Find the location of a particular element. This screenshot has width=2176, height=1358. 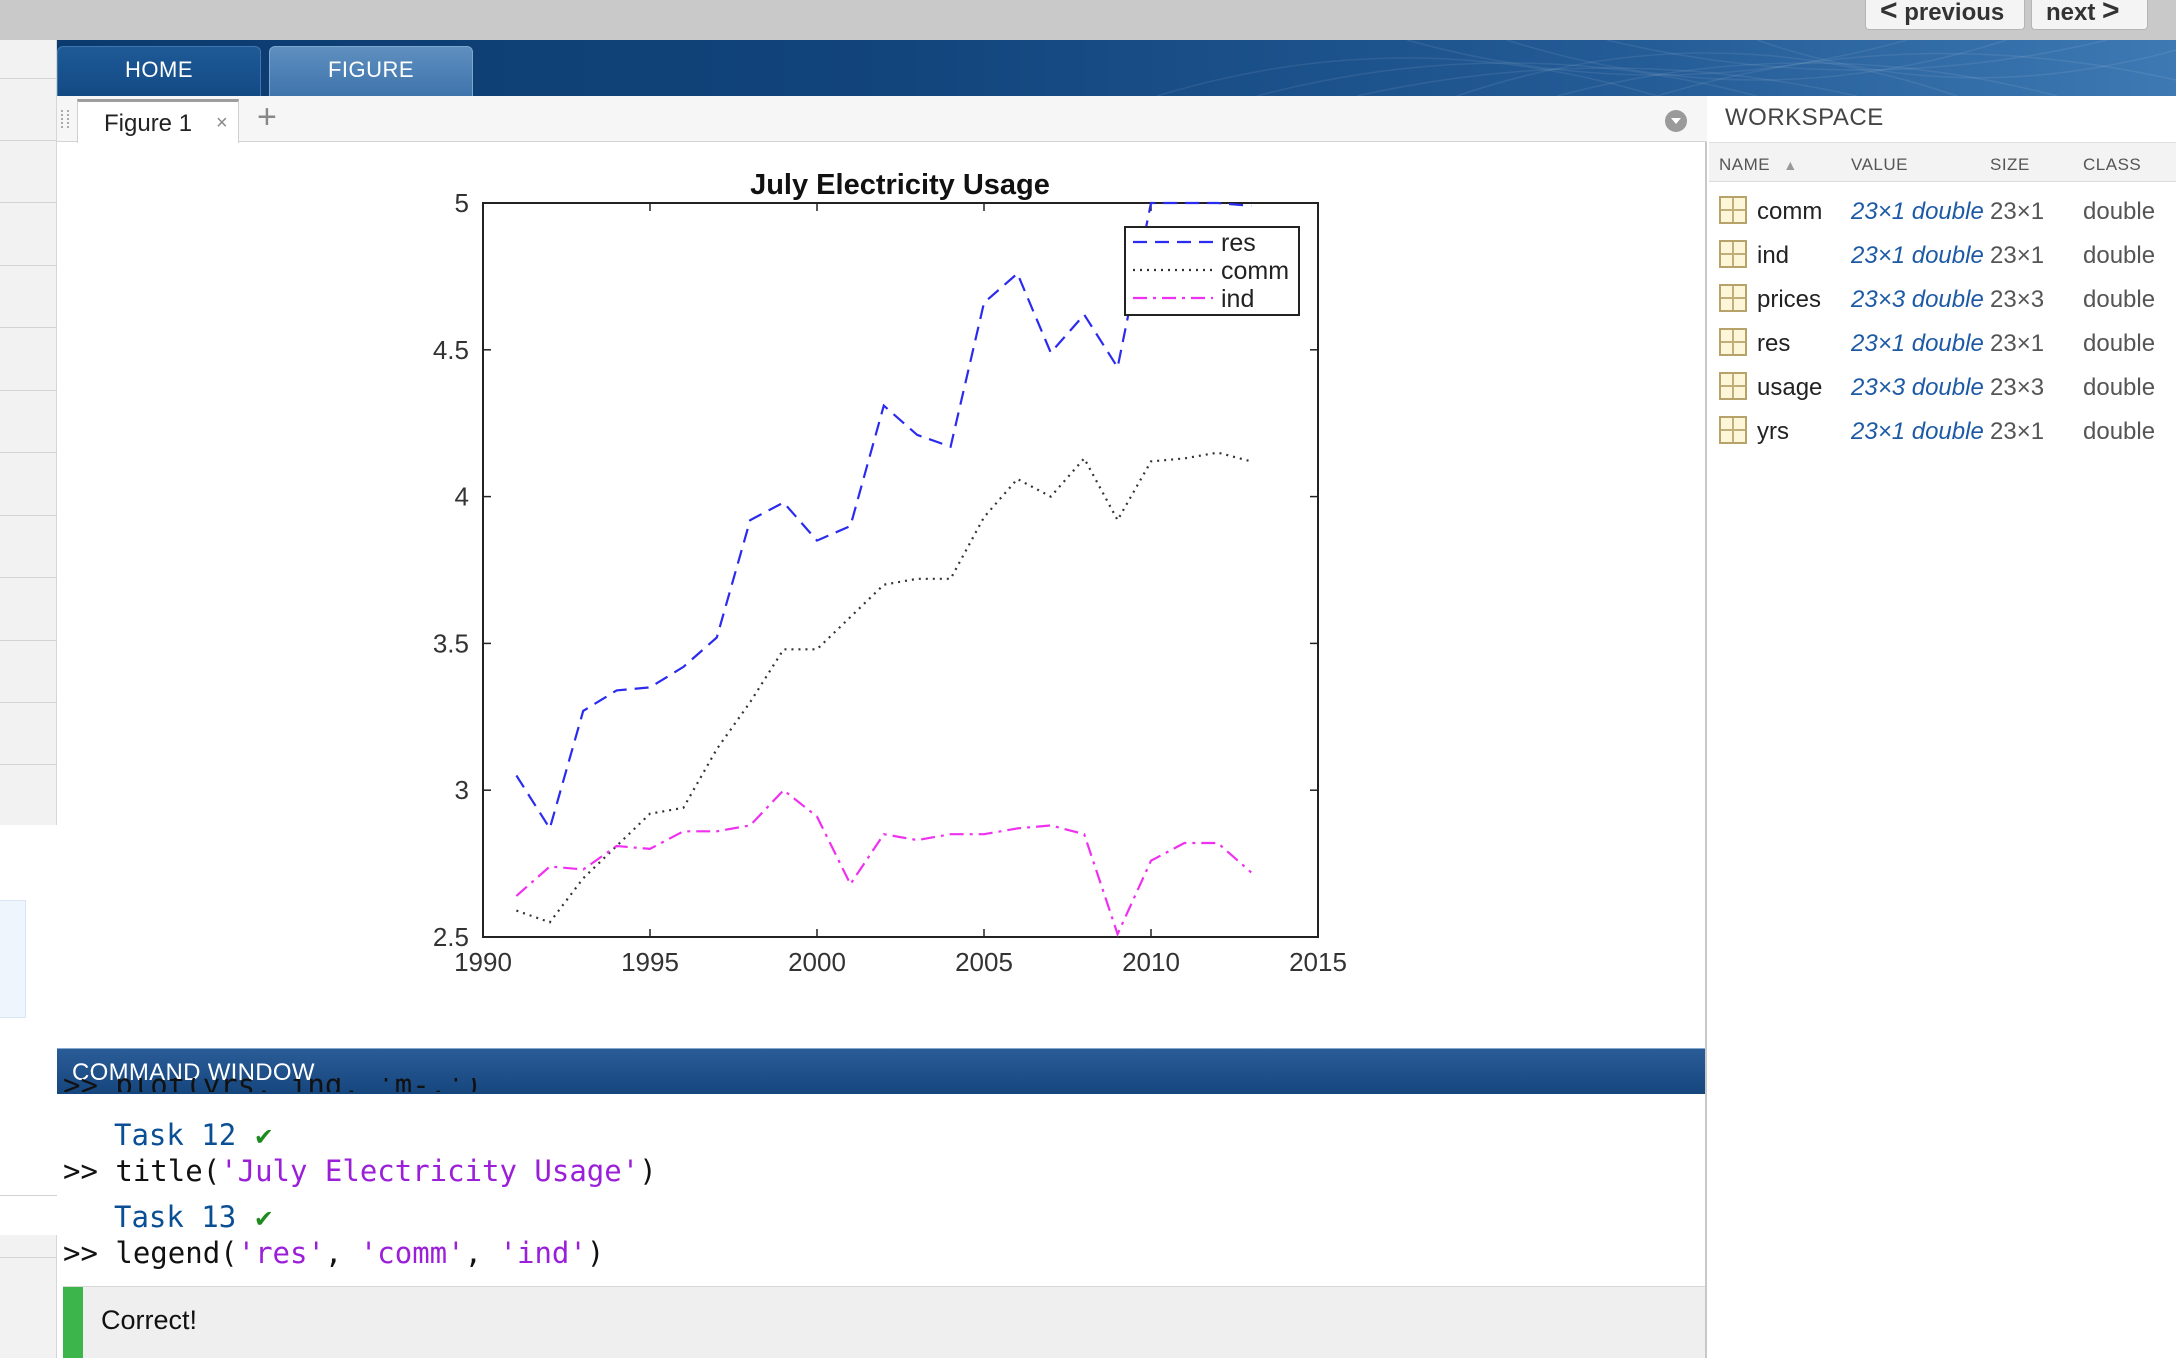

tab-figure-1: Figure 1 × is located at coordinates (158, 121).